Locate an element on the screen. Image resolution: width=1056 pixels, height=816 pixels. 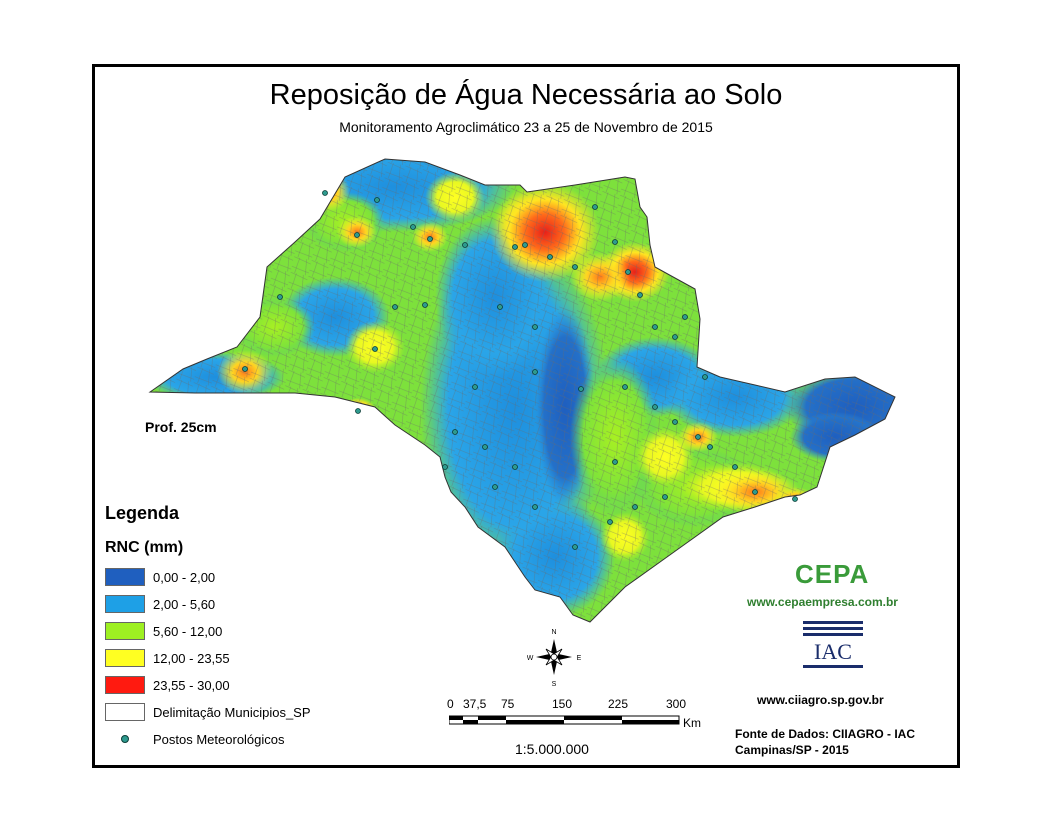
legend-subtitle: RNC (mm) is located at coordinates (144, 547).